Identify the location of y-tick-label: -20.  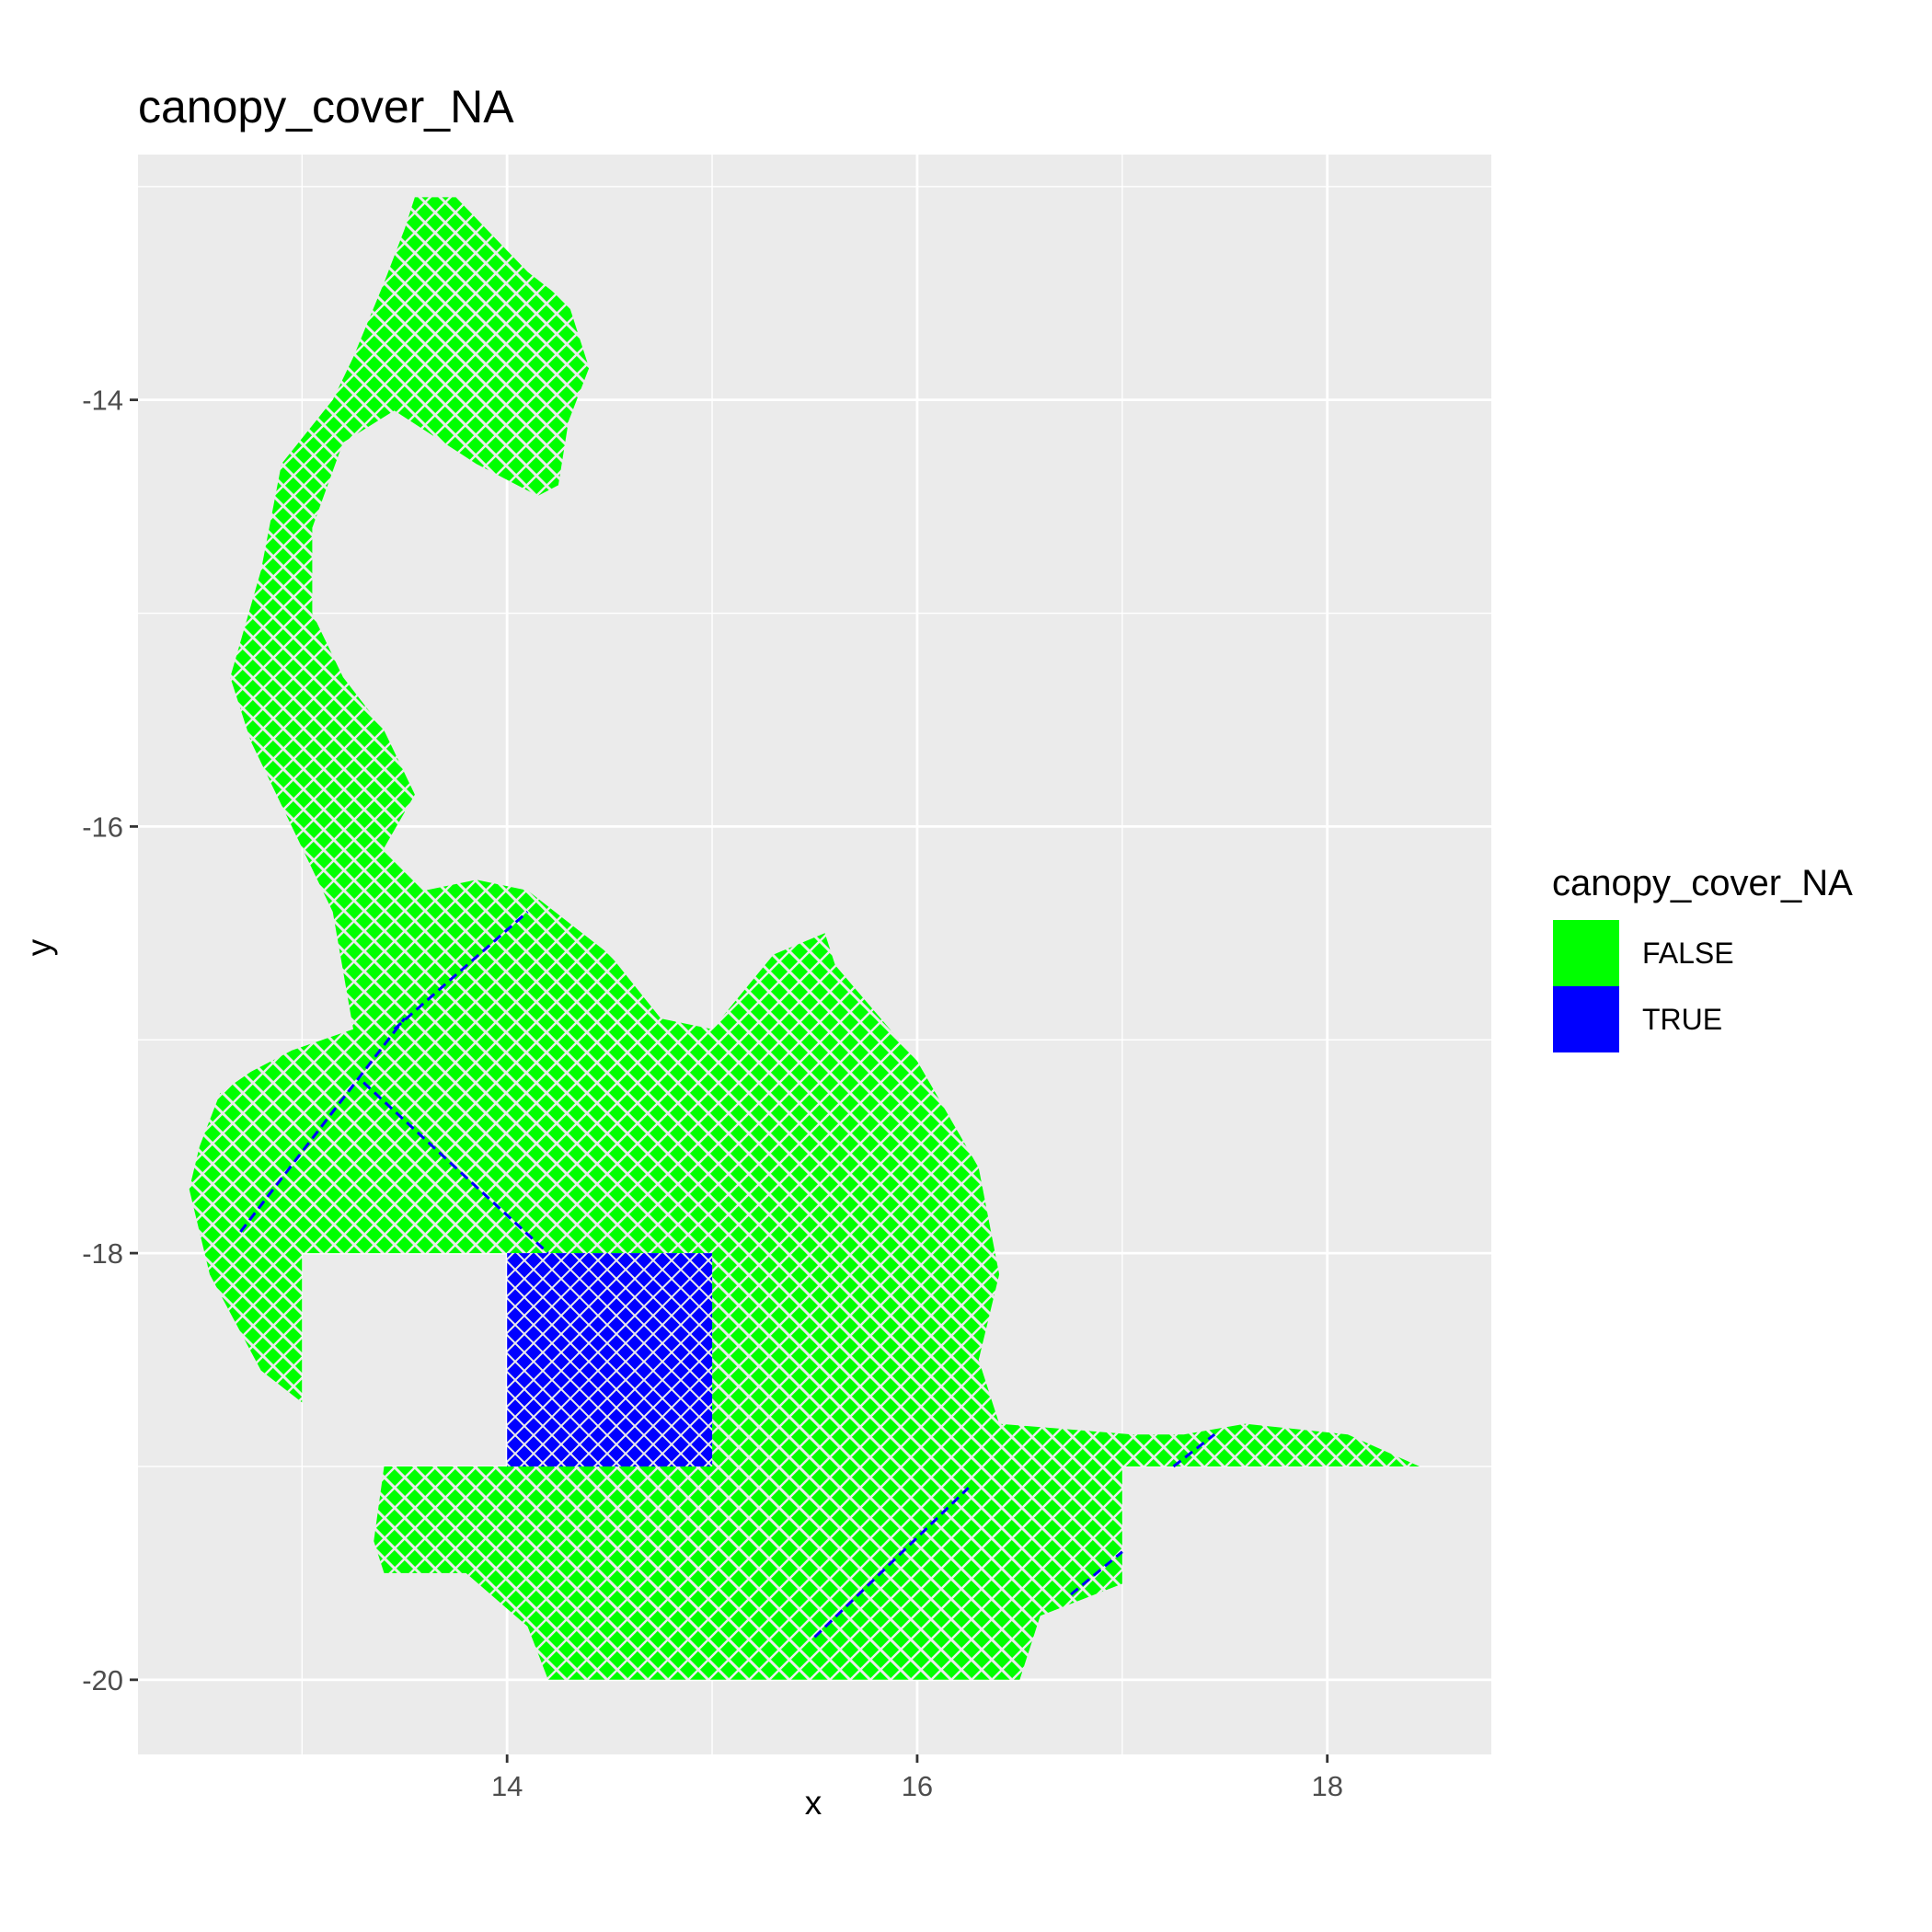
(102, 1680).